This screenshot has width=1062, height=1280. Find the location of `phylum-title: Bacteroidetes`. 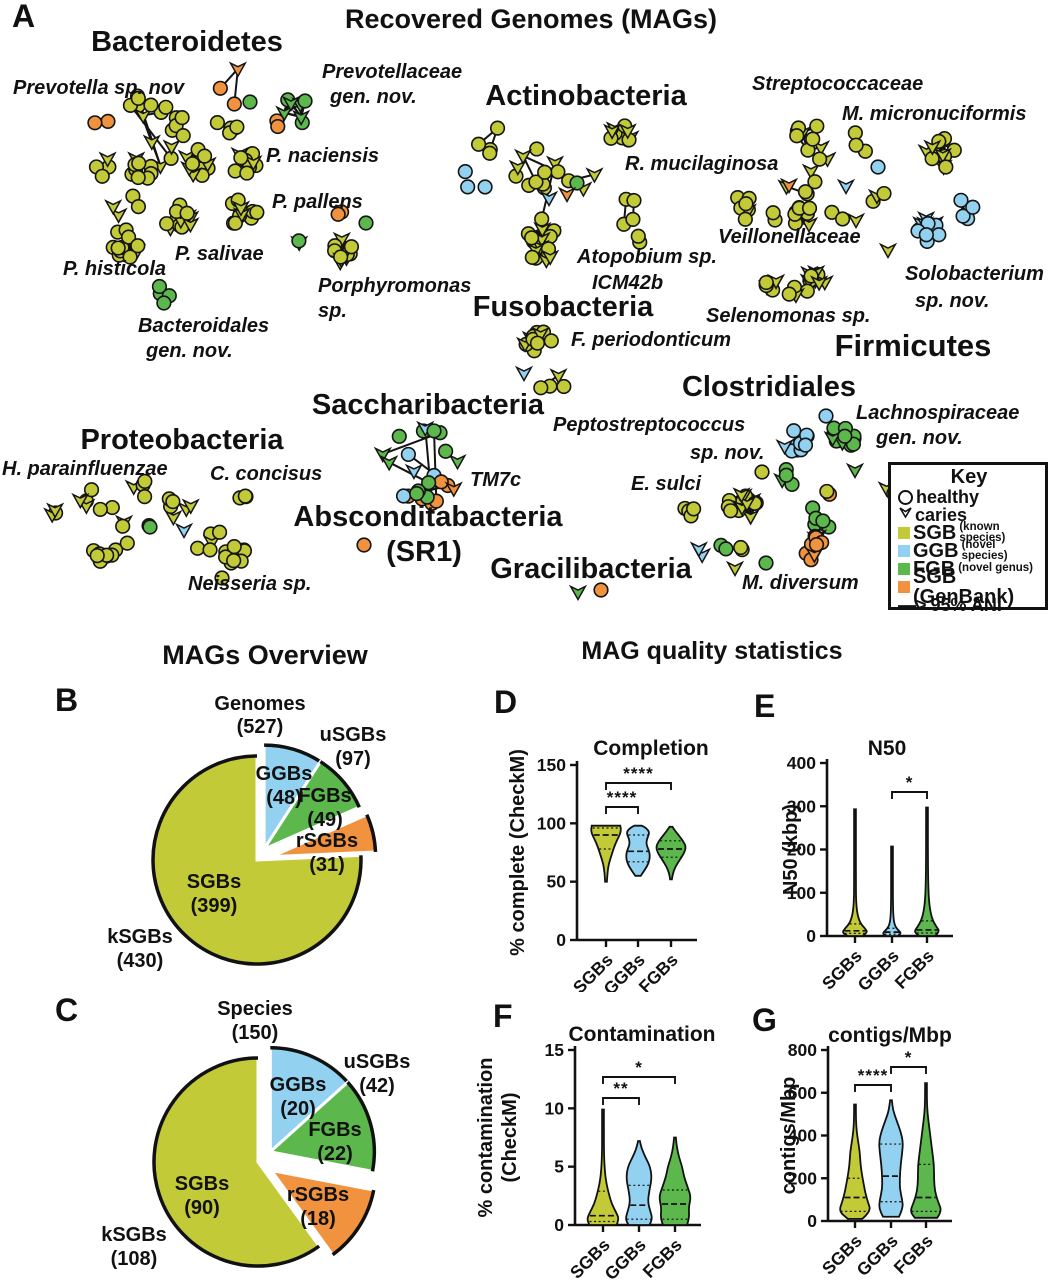

phylum-title: Bacteroidetes is located at coordinates (187, 42).